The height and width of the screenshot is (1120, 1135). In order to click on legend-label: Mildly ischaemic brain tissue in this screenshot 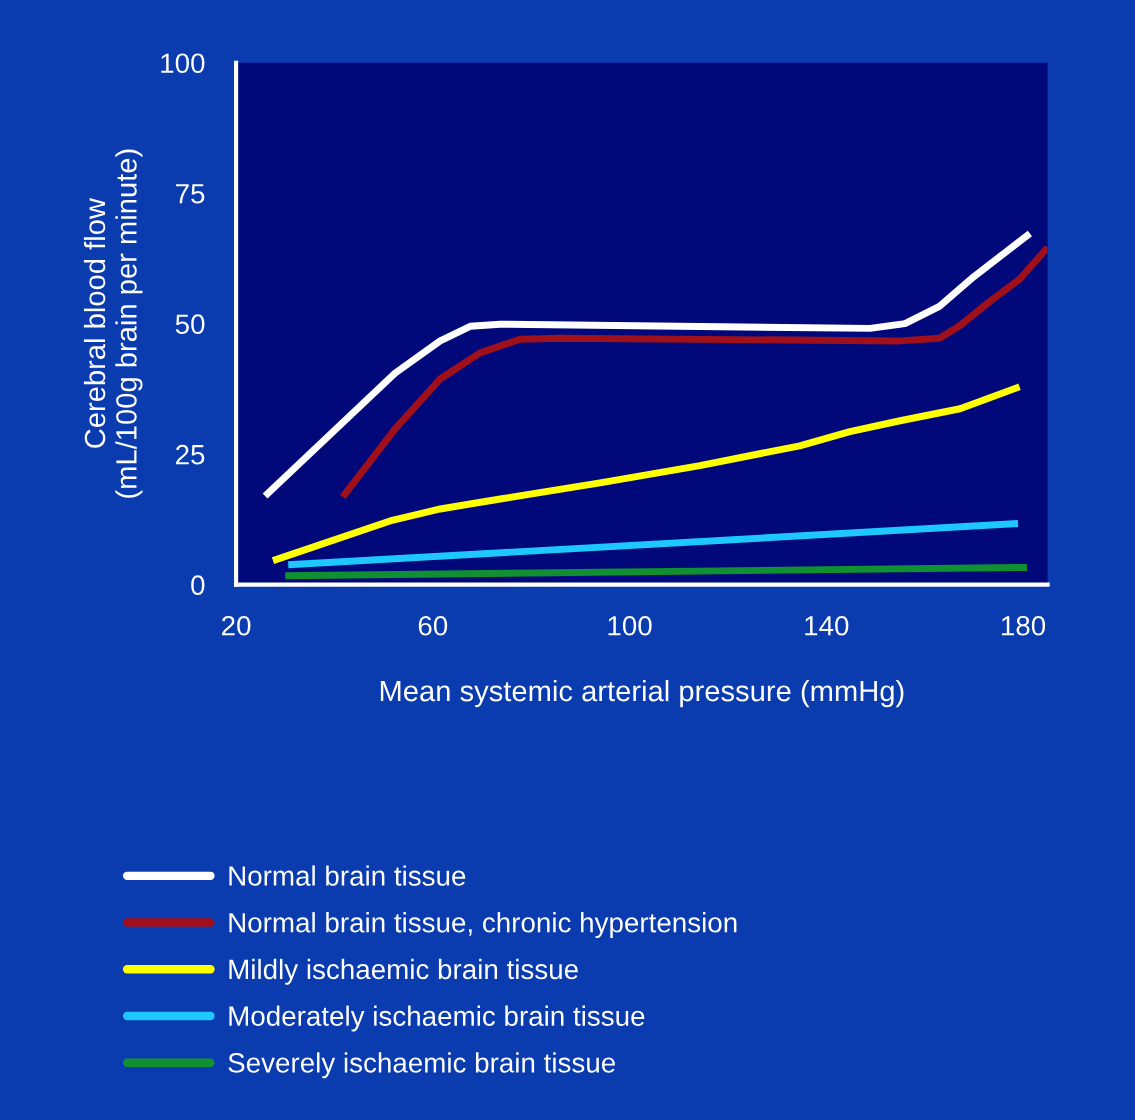, I will do `click(403, 971)`.